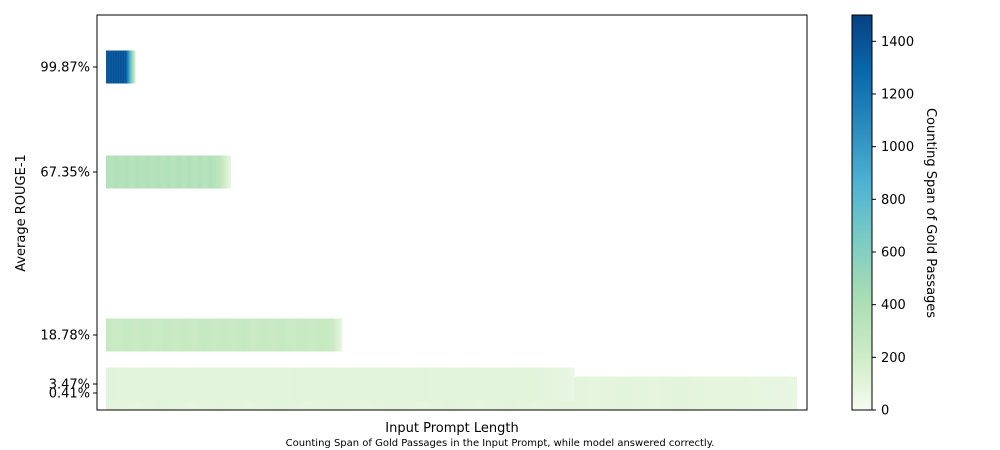  What do you see at coordinates (69, 394) in the screenshot?
I see `y-tick-label: 0.41%` at bounding box center [69, 394].